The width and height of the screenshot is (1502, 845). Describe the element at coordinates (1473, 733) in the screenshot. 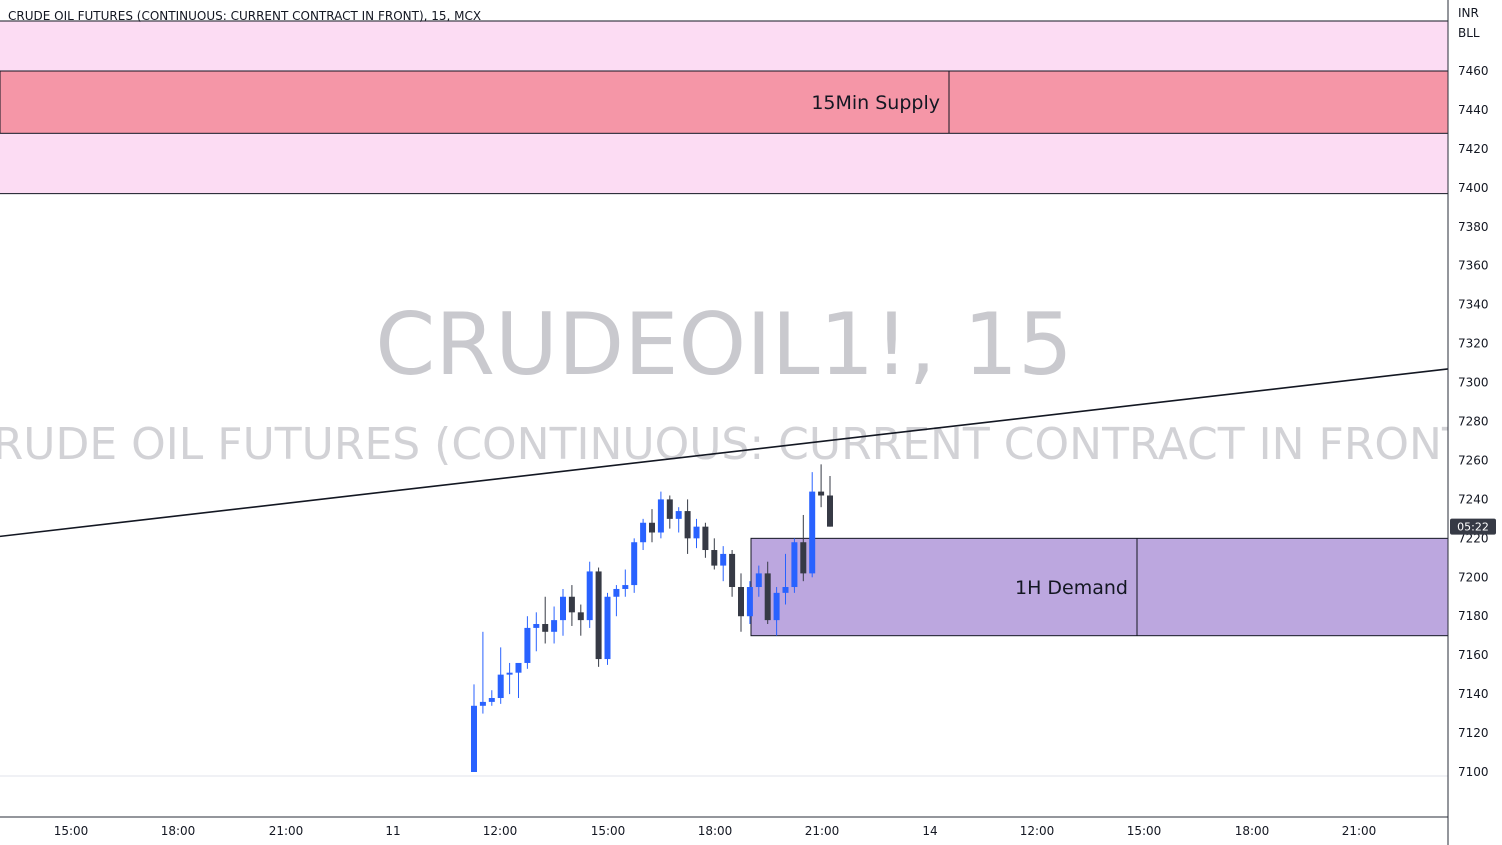

I see `price-tick-label: 7120` at that location.